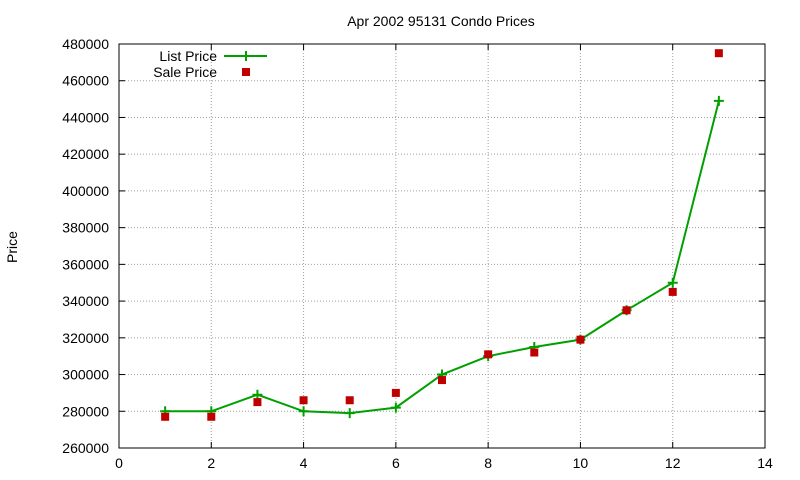 This screenshot has height=480, width=800. I want to click on x-tick-label: 12, so click(673, 463).